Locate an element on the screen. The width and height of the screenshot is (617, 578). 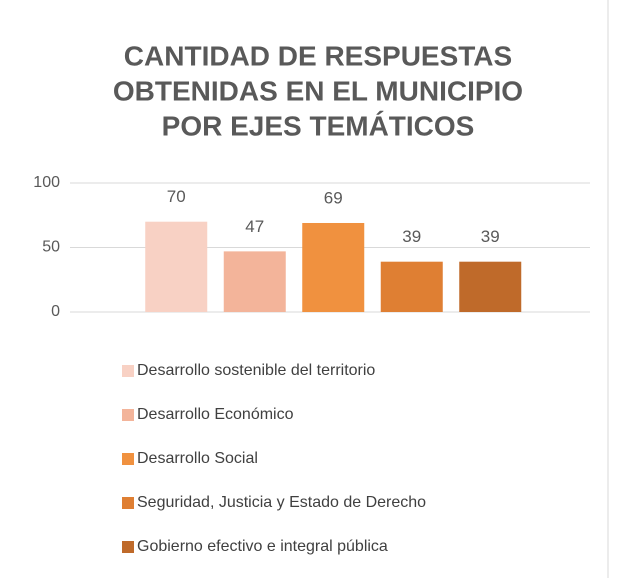
y-tick-label: 100 is located at coordinates (46, 182).